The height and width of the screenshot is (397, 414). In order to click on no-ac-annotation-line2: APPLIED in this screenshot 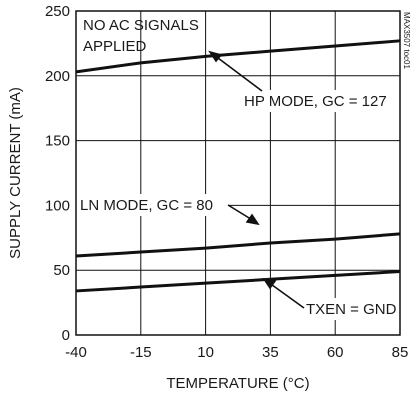, I will do `click(115, 46)`.